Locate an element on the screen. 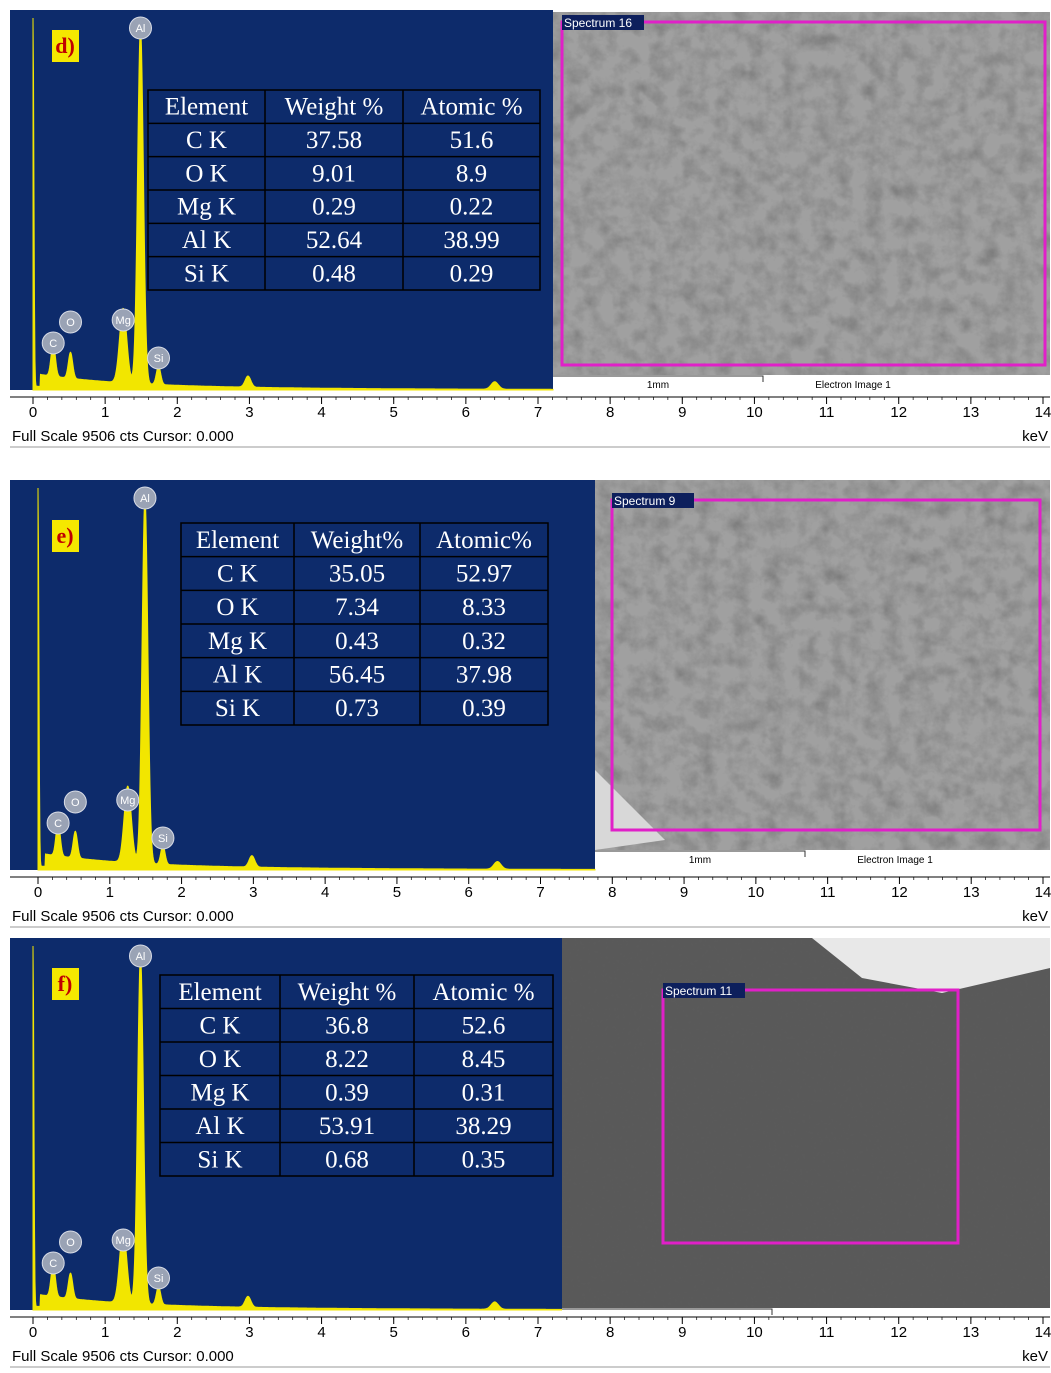  table-cell: 36.8 is located at coordinates (347, 1025).